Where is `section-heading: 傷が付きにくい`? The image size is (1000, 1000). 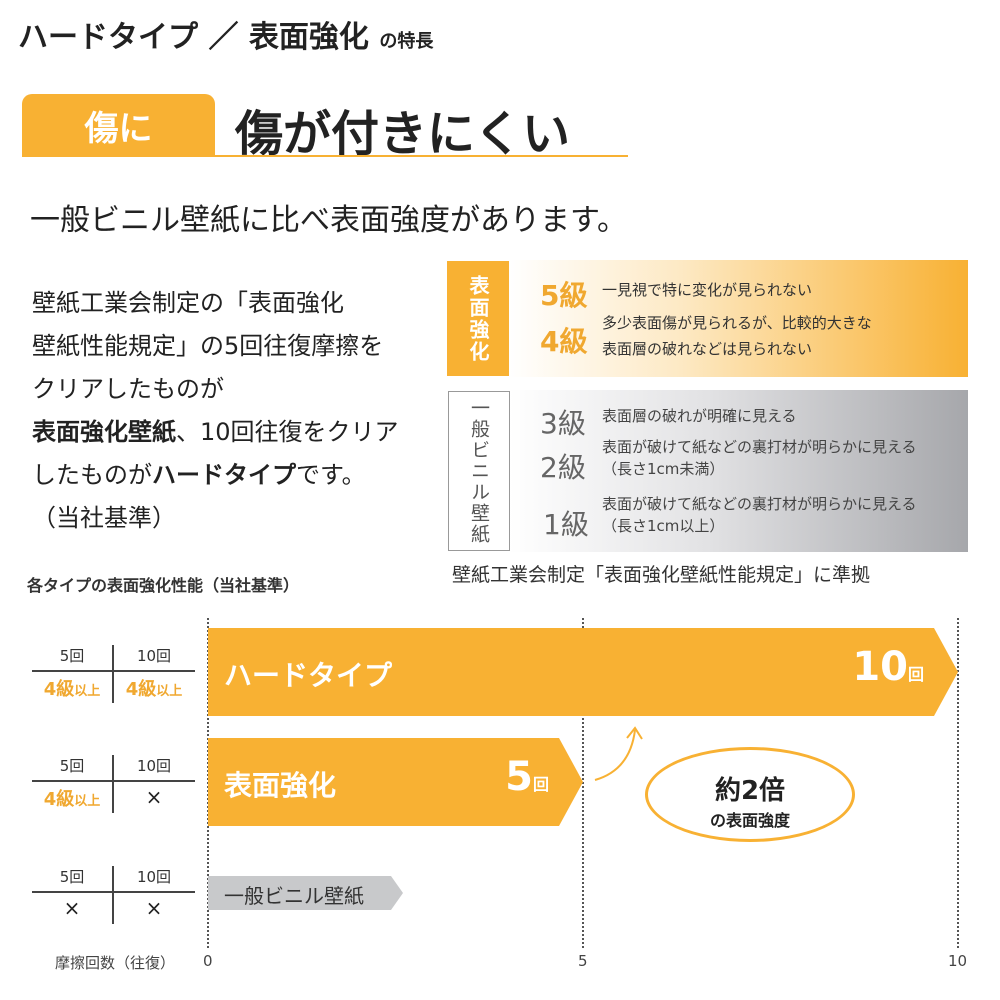 section-heading: 傷が付きにくい is located at coordinates (403, 134).